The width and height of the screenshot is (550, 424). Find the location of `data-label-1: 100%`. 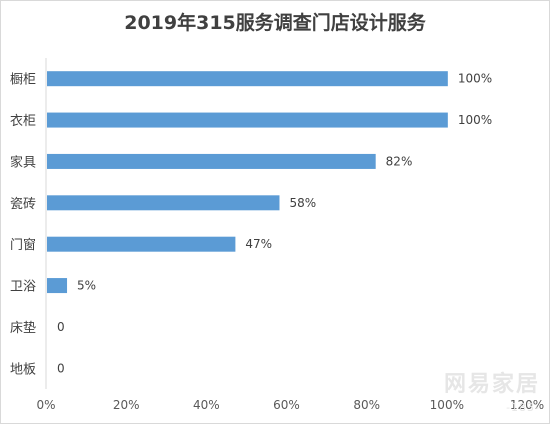

data-label-1: 100% is located at coordinates (475, 120).